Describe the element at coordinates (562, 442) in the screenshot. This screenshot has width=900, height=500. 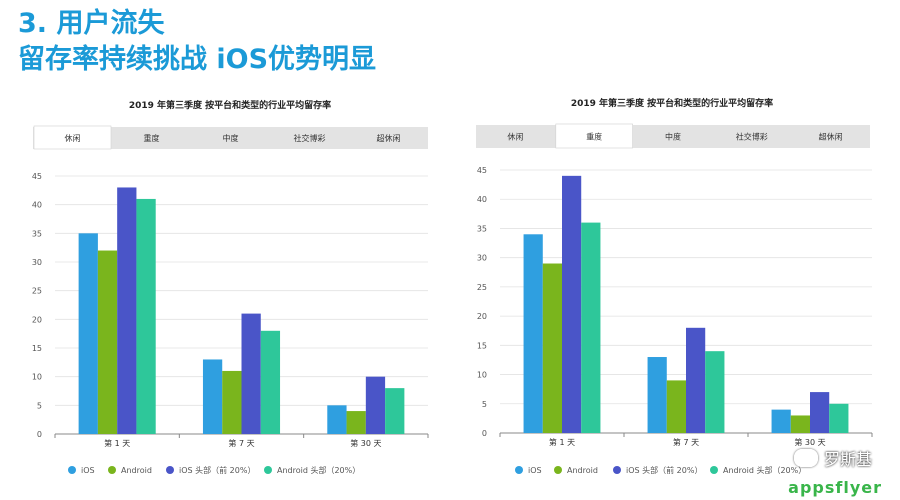
I see `chart2-category-label: 第 1 天` at that location.